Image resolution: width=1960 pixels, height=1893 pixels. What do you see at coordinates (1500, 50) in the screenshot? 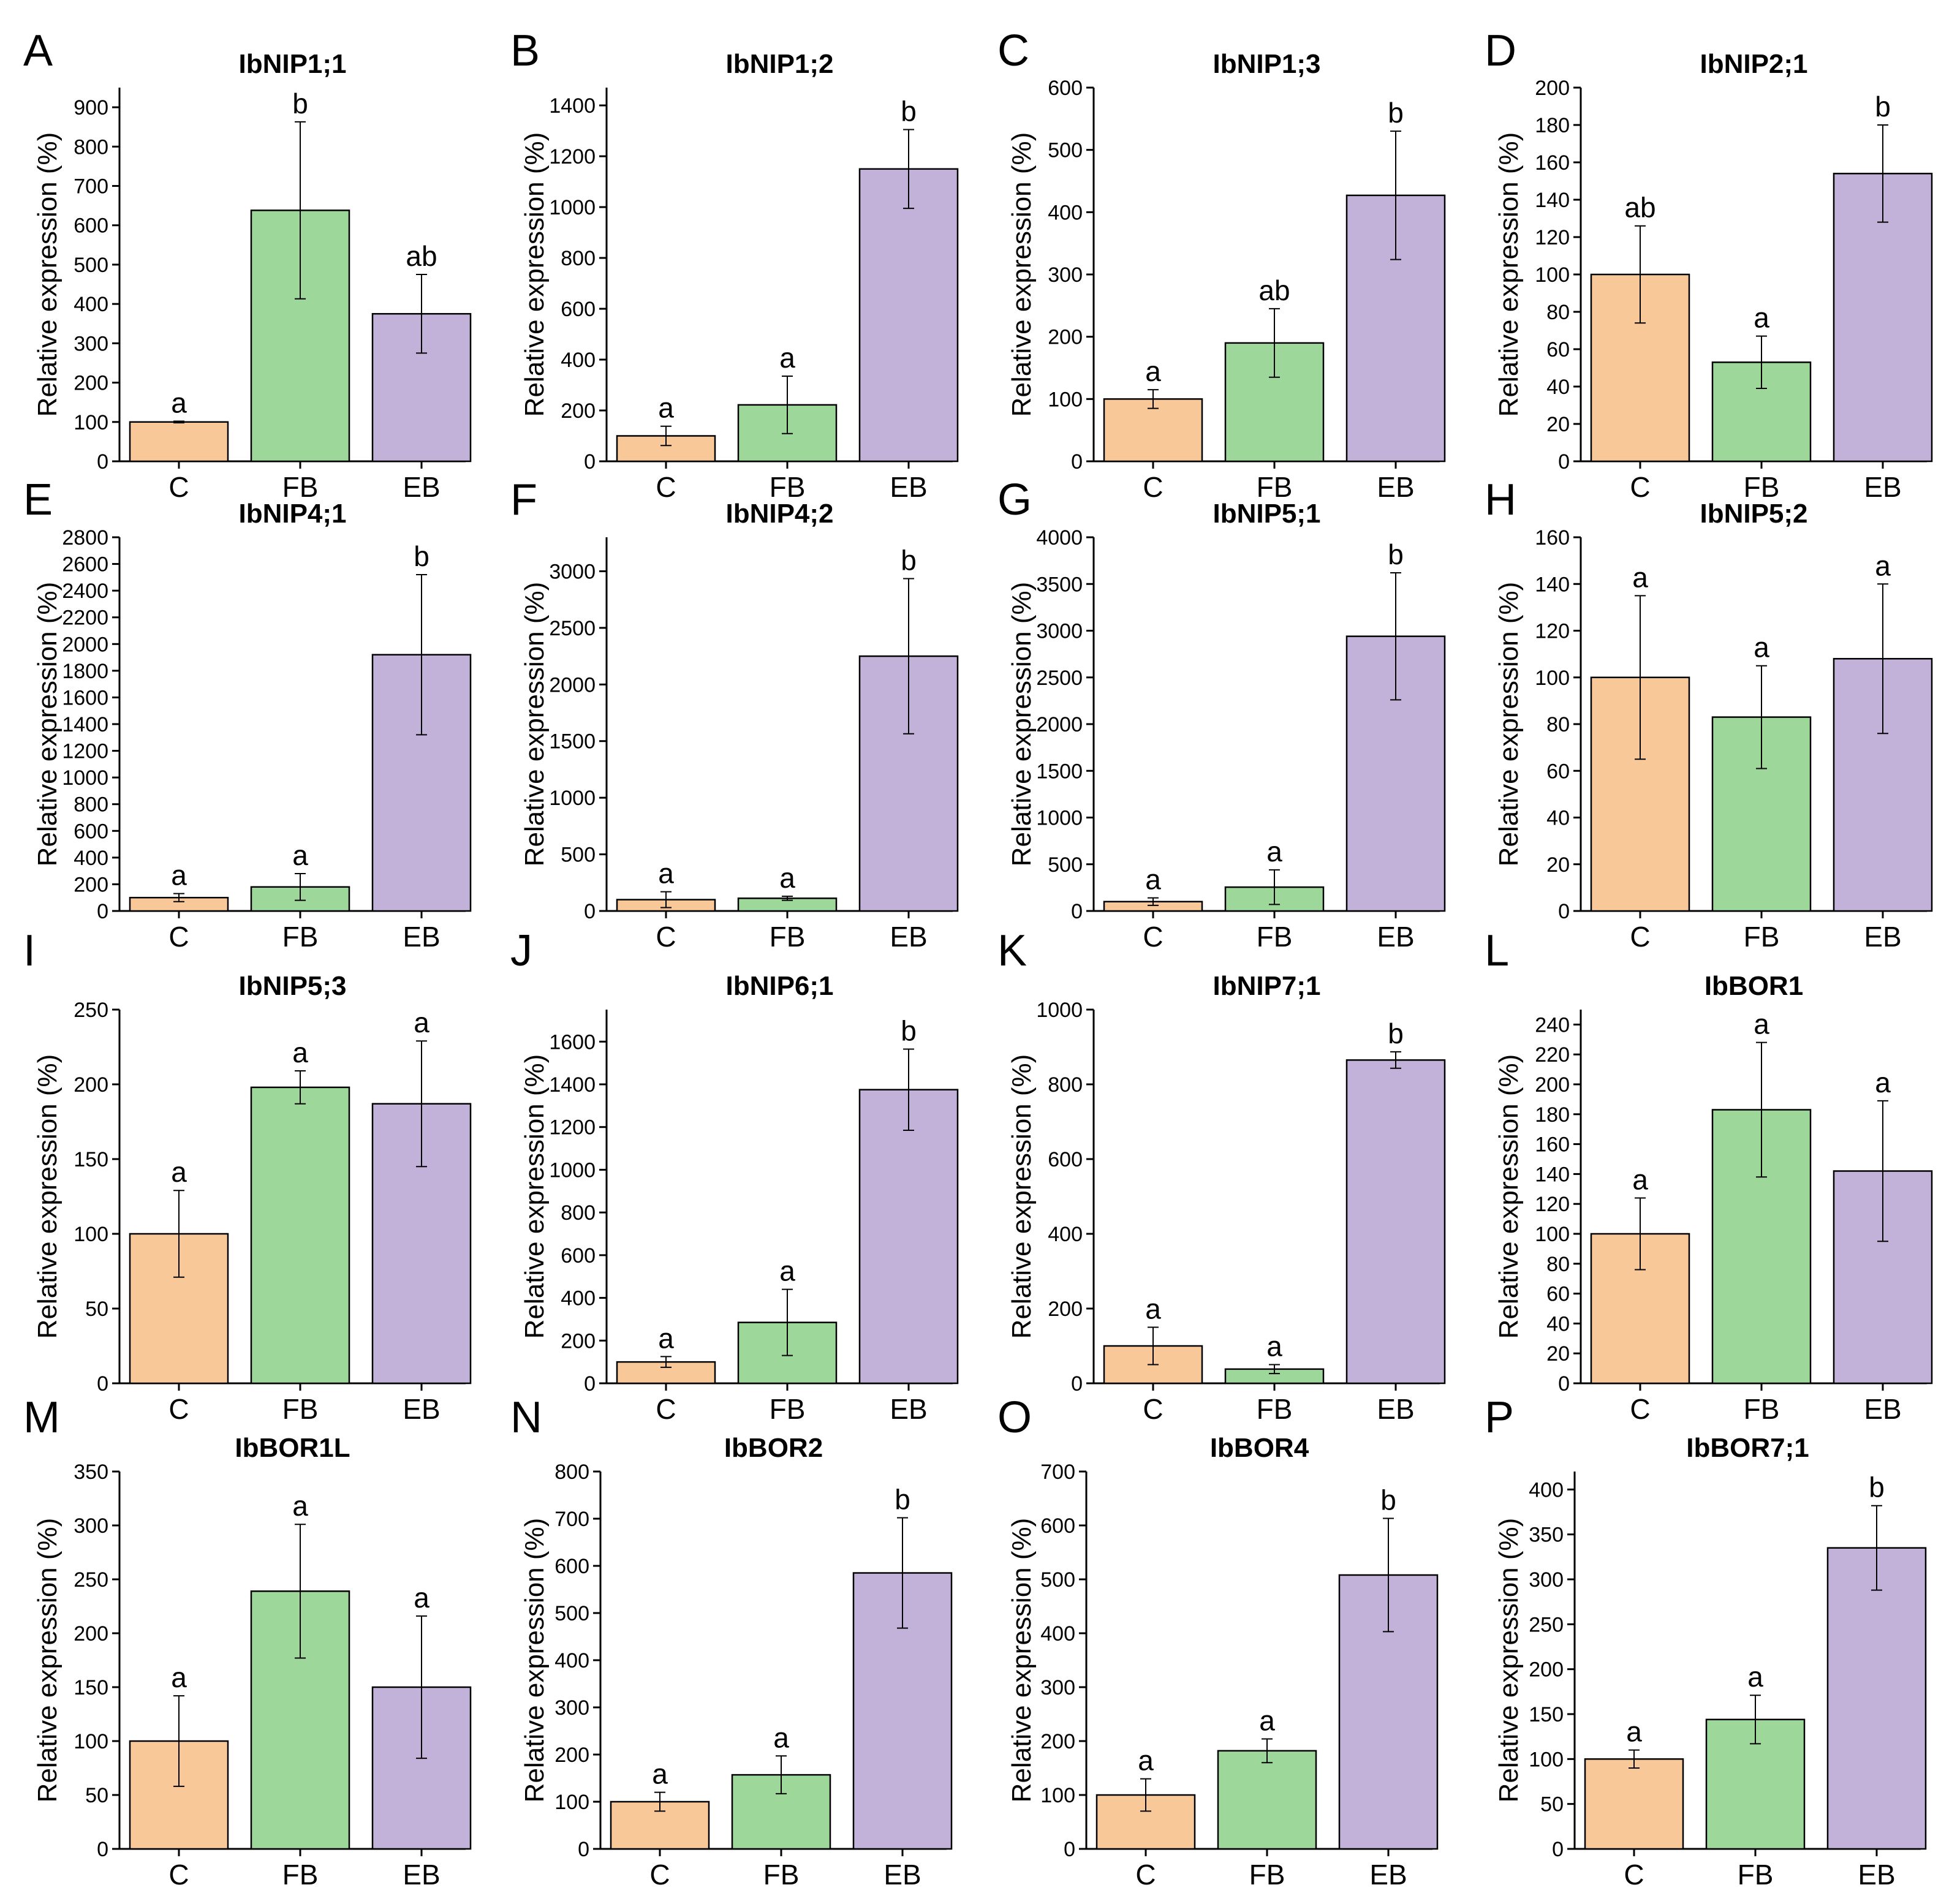
I see `panel-letter: D` at bounding box center [1500, 50].